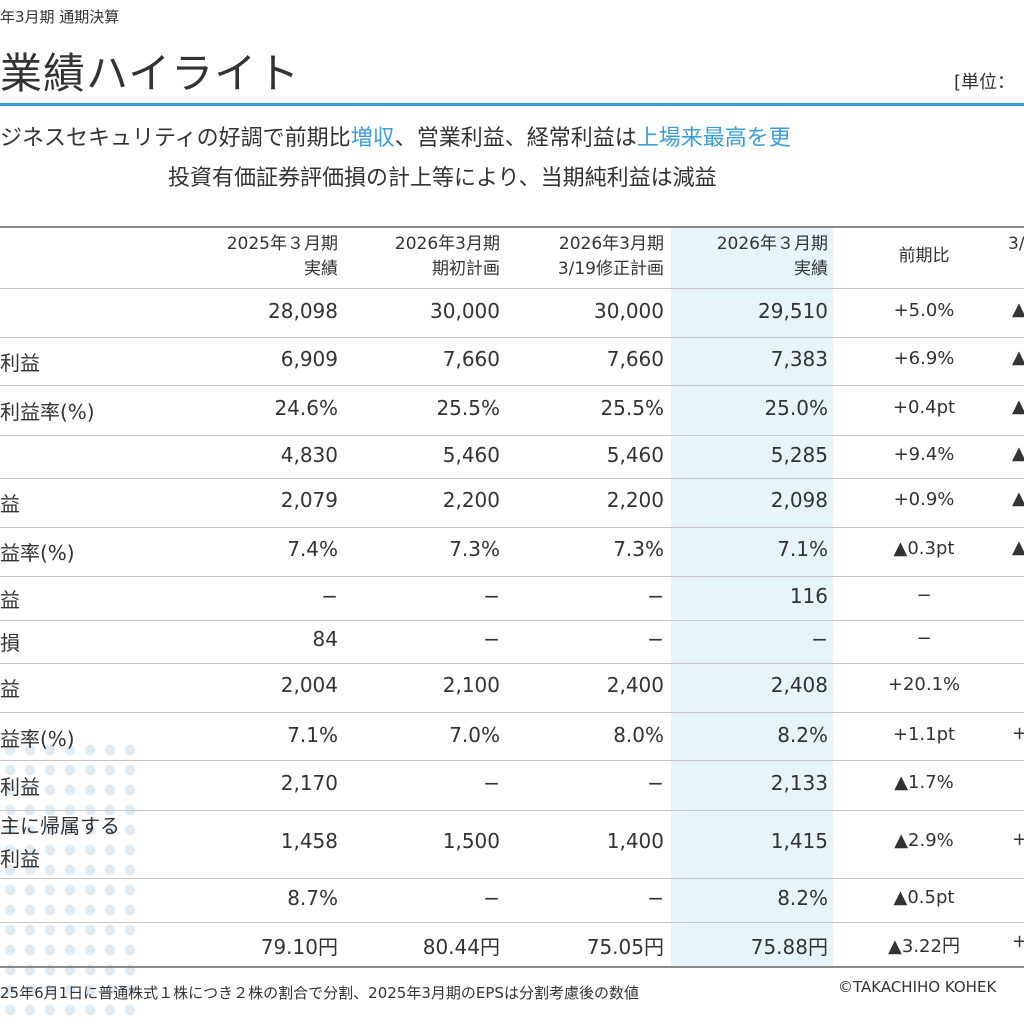 The image size is (1024, 1024). I want to click on headline-line-2: 投資有価証券評価損の計上等により、当期純利益は減益, so click(442, 178).